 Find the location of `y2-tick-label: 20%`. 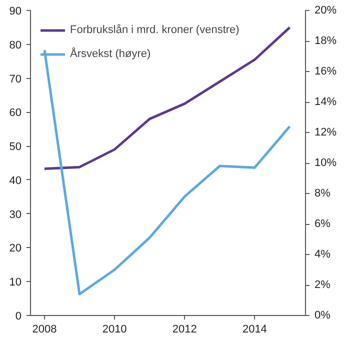

y2-tick-label: 20% is located at coordinates (325, 10).